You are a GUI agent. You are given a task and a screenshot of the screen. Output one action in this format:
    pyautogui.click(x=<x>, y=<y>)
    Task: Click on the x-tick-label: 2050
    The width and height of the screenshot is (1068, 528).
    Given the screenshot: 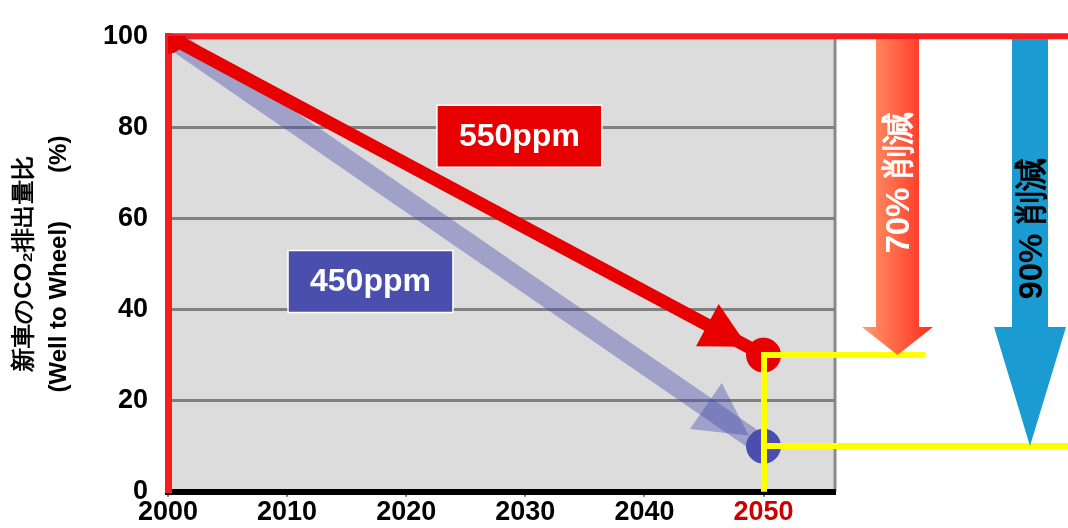 What is the action you would take?
    pyautogui.click(x=763, y=511)
    